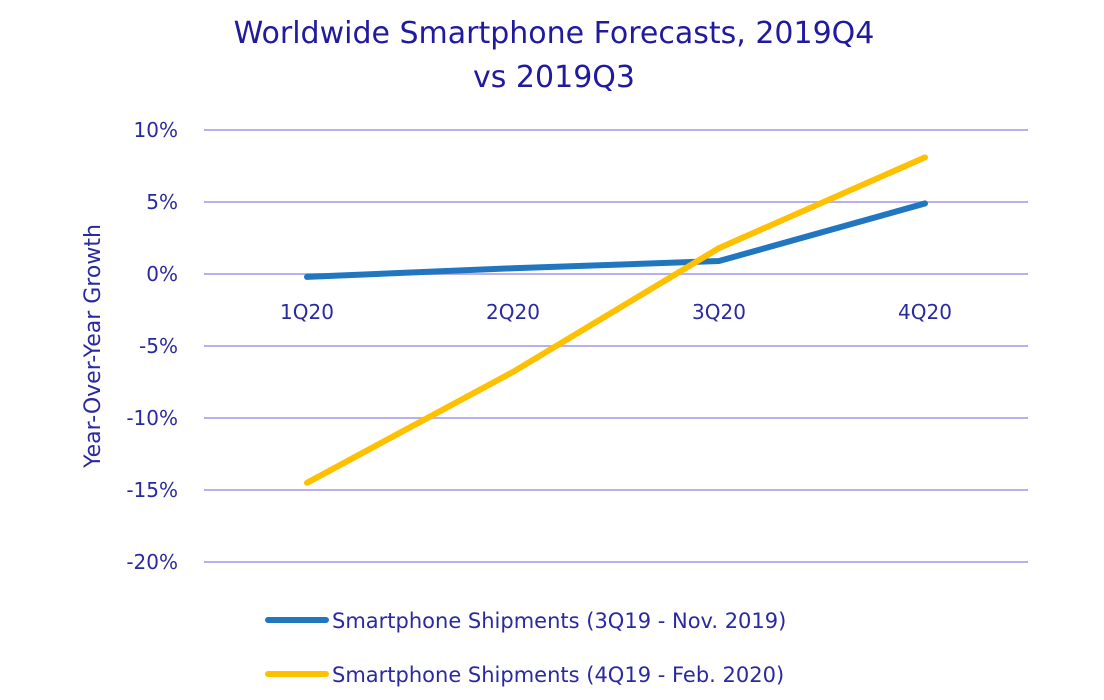  What do you see at coordinates (719, 312) in the screenshot?
I see `x-tick-label: 3Q20` at bounding box center [719, 312].